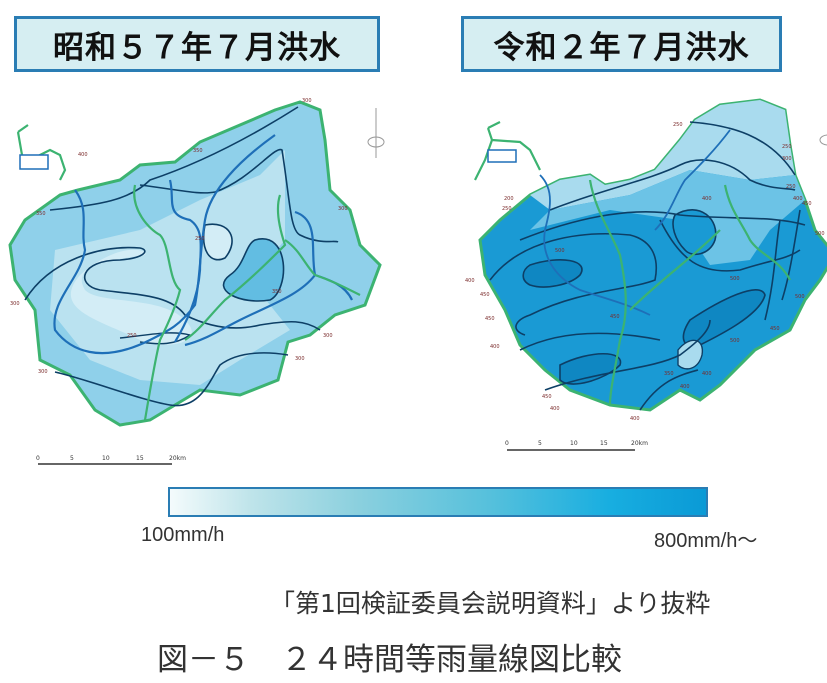 Image resolution: width=827 pixels, height=683 pixels. What do you see at coordinates (389, 660) in the screenshot?
I see `figure-caption: 図－５ ２４時間等雨量線図比較` at bounding box center [389, 660].